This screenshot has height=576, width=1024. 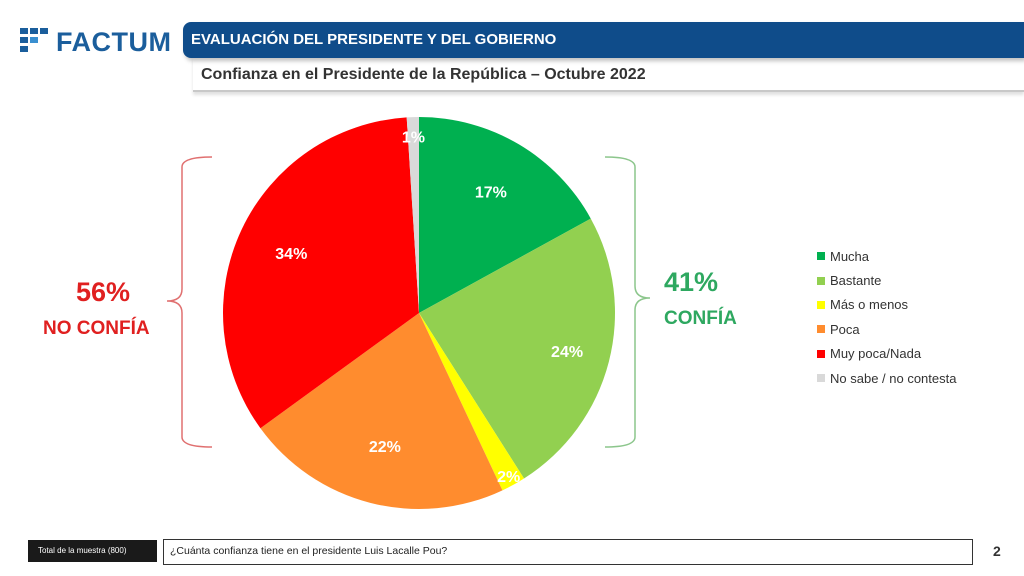 I want to click on legend-item: Poca, so click(x=886, y=329).